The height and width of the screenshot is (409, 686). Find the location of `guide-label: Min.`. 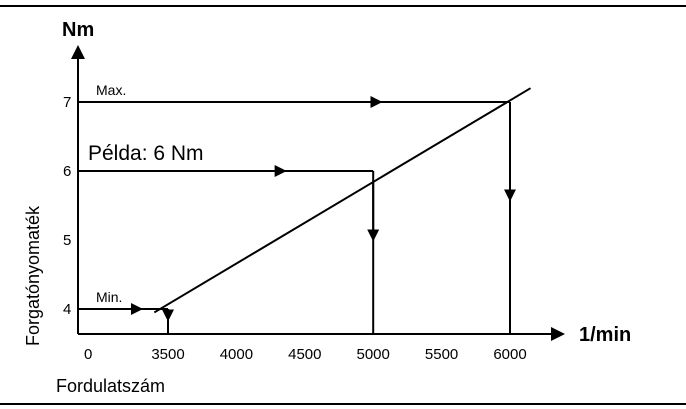

guide-label: Min. is located at coordinates (109, 297).